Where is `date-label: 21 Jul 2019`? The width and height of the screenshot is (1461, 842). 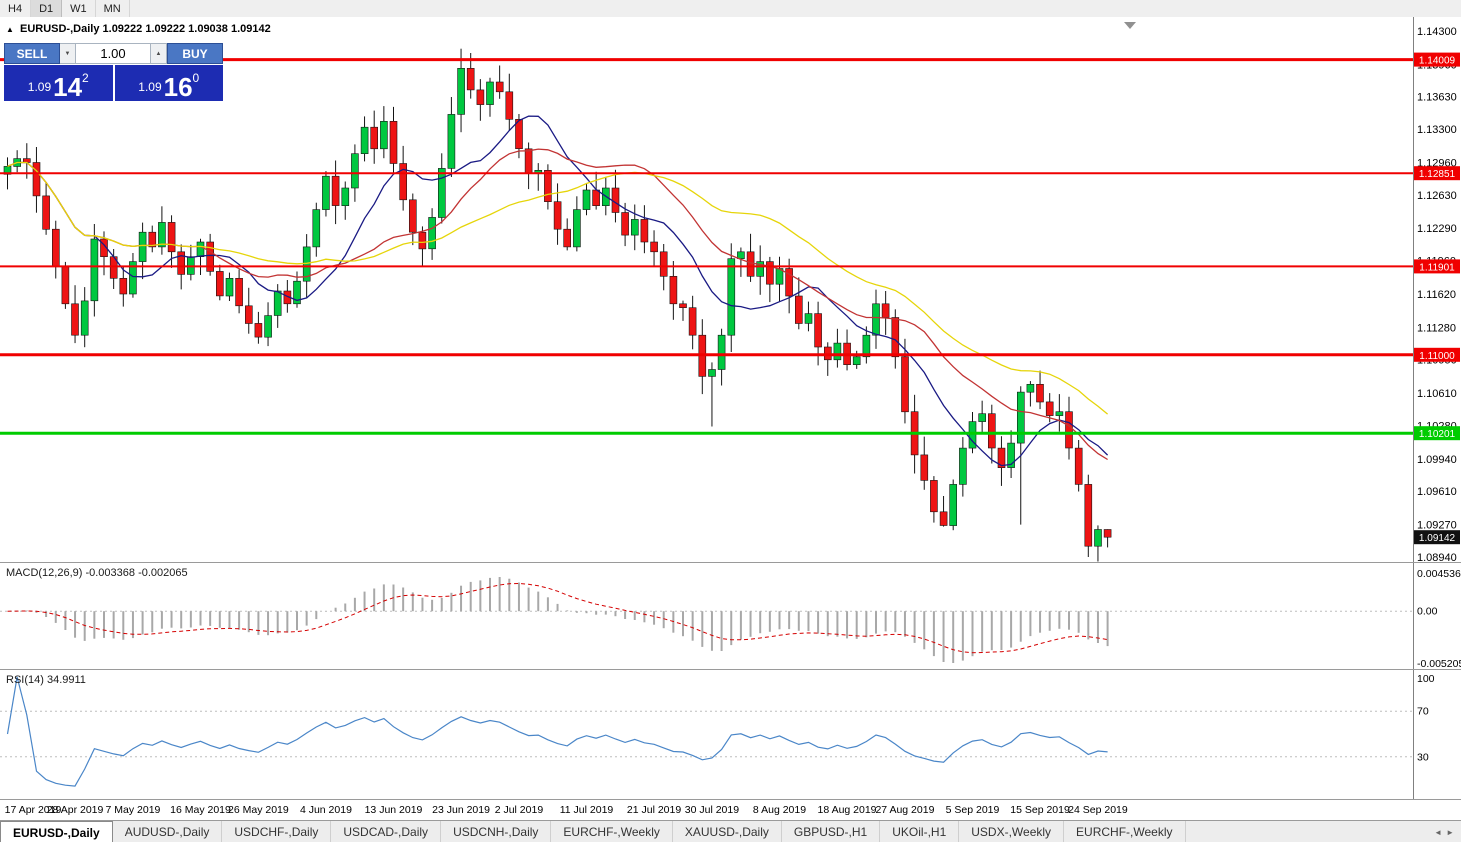
date-label: 21 Jul 2019 is located at coordinates (654, 810).